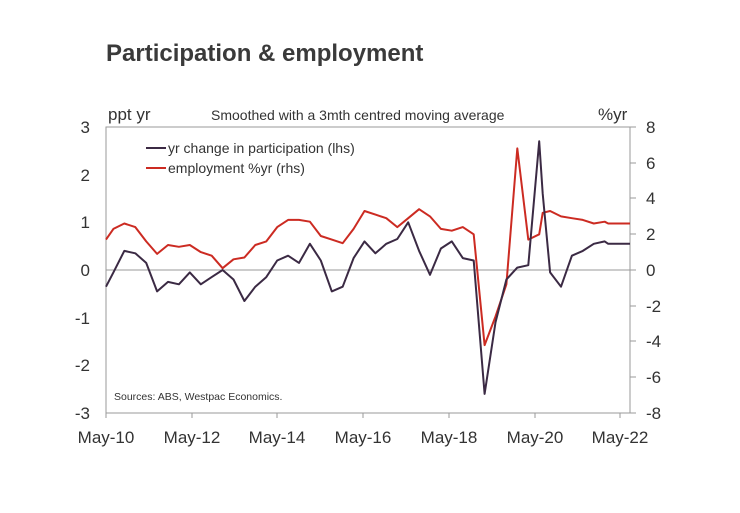 This screenshot has height=513, width=740. What do you see at coordinates (535, 437) in the screenshot?
I see `x-tick-label: May-20` at bounding box center [535, 437].